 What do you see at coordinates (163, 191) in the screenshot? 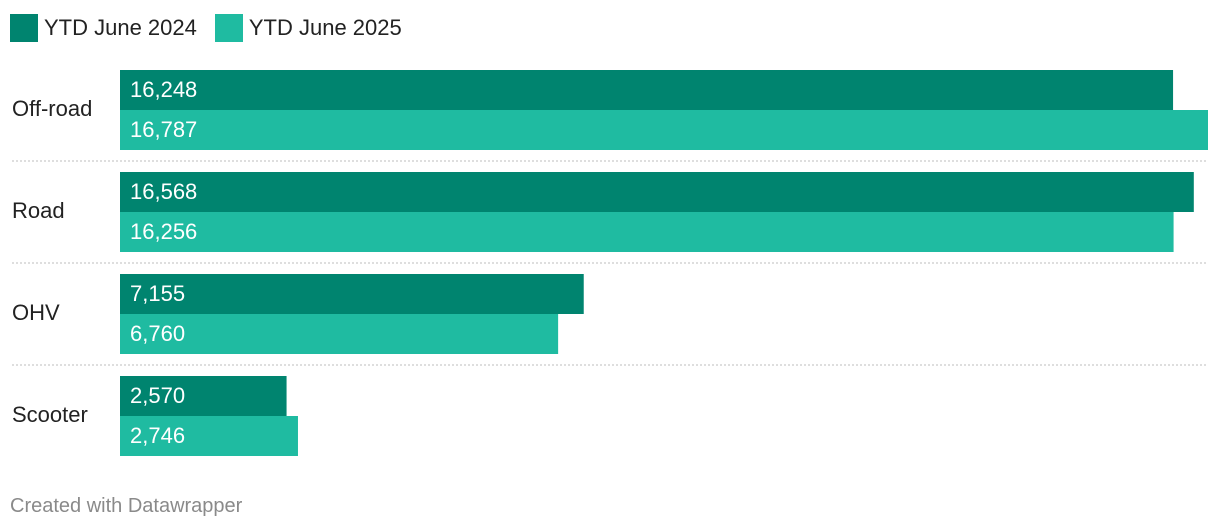
I see `value-label-road-2024: 16,568` at bounding box center [163, 191].